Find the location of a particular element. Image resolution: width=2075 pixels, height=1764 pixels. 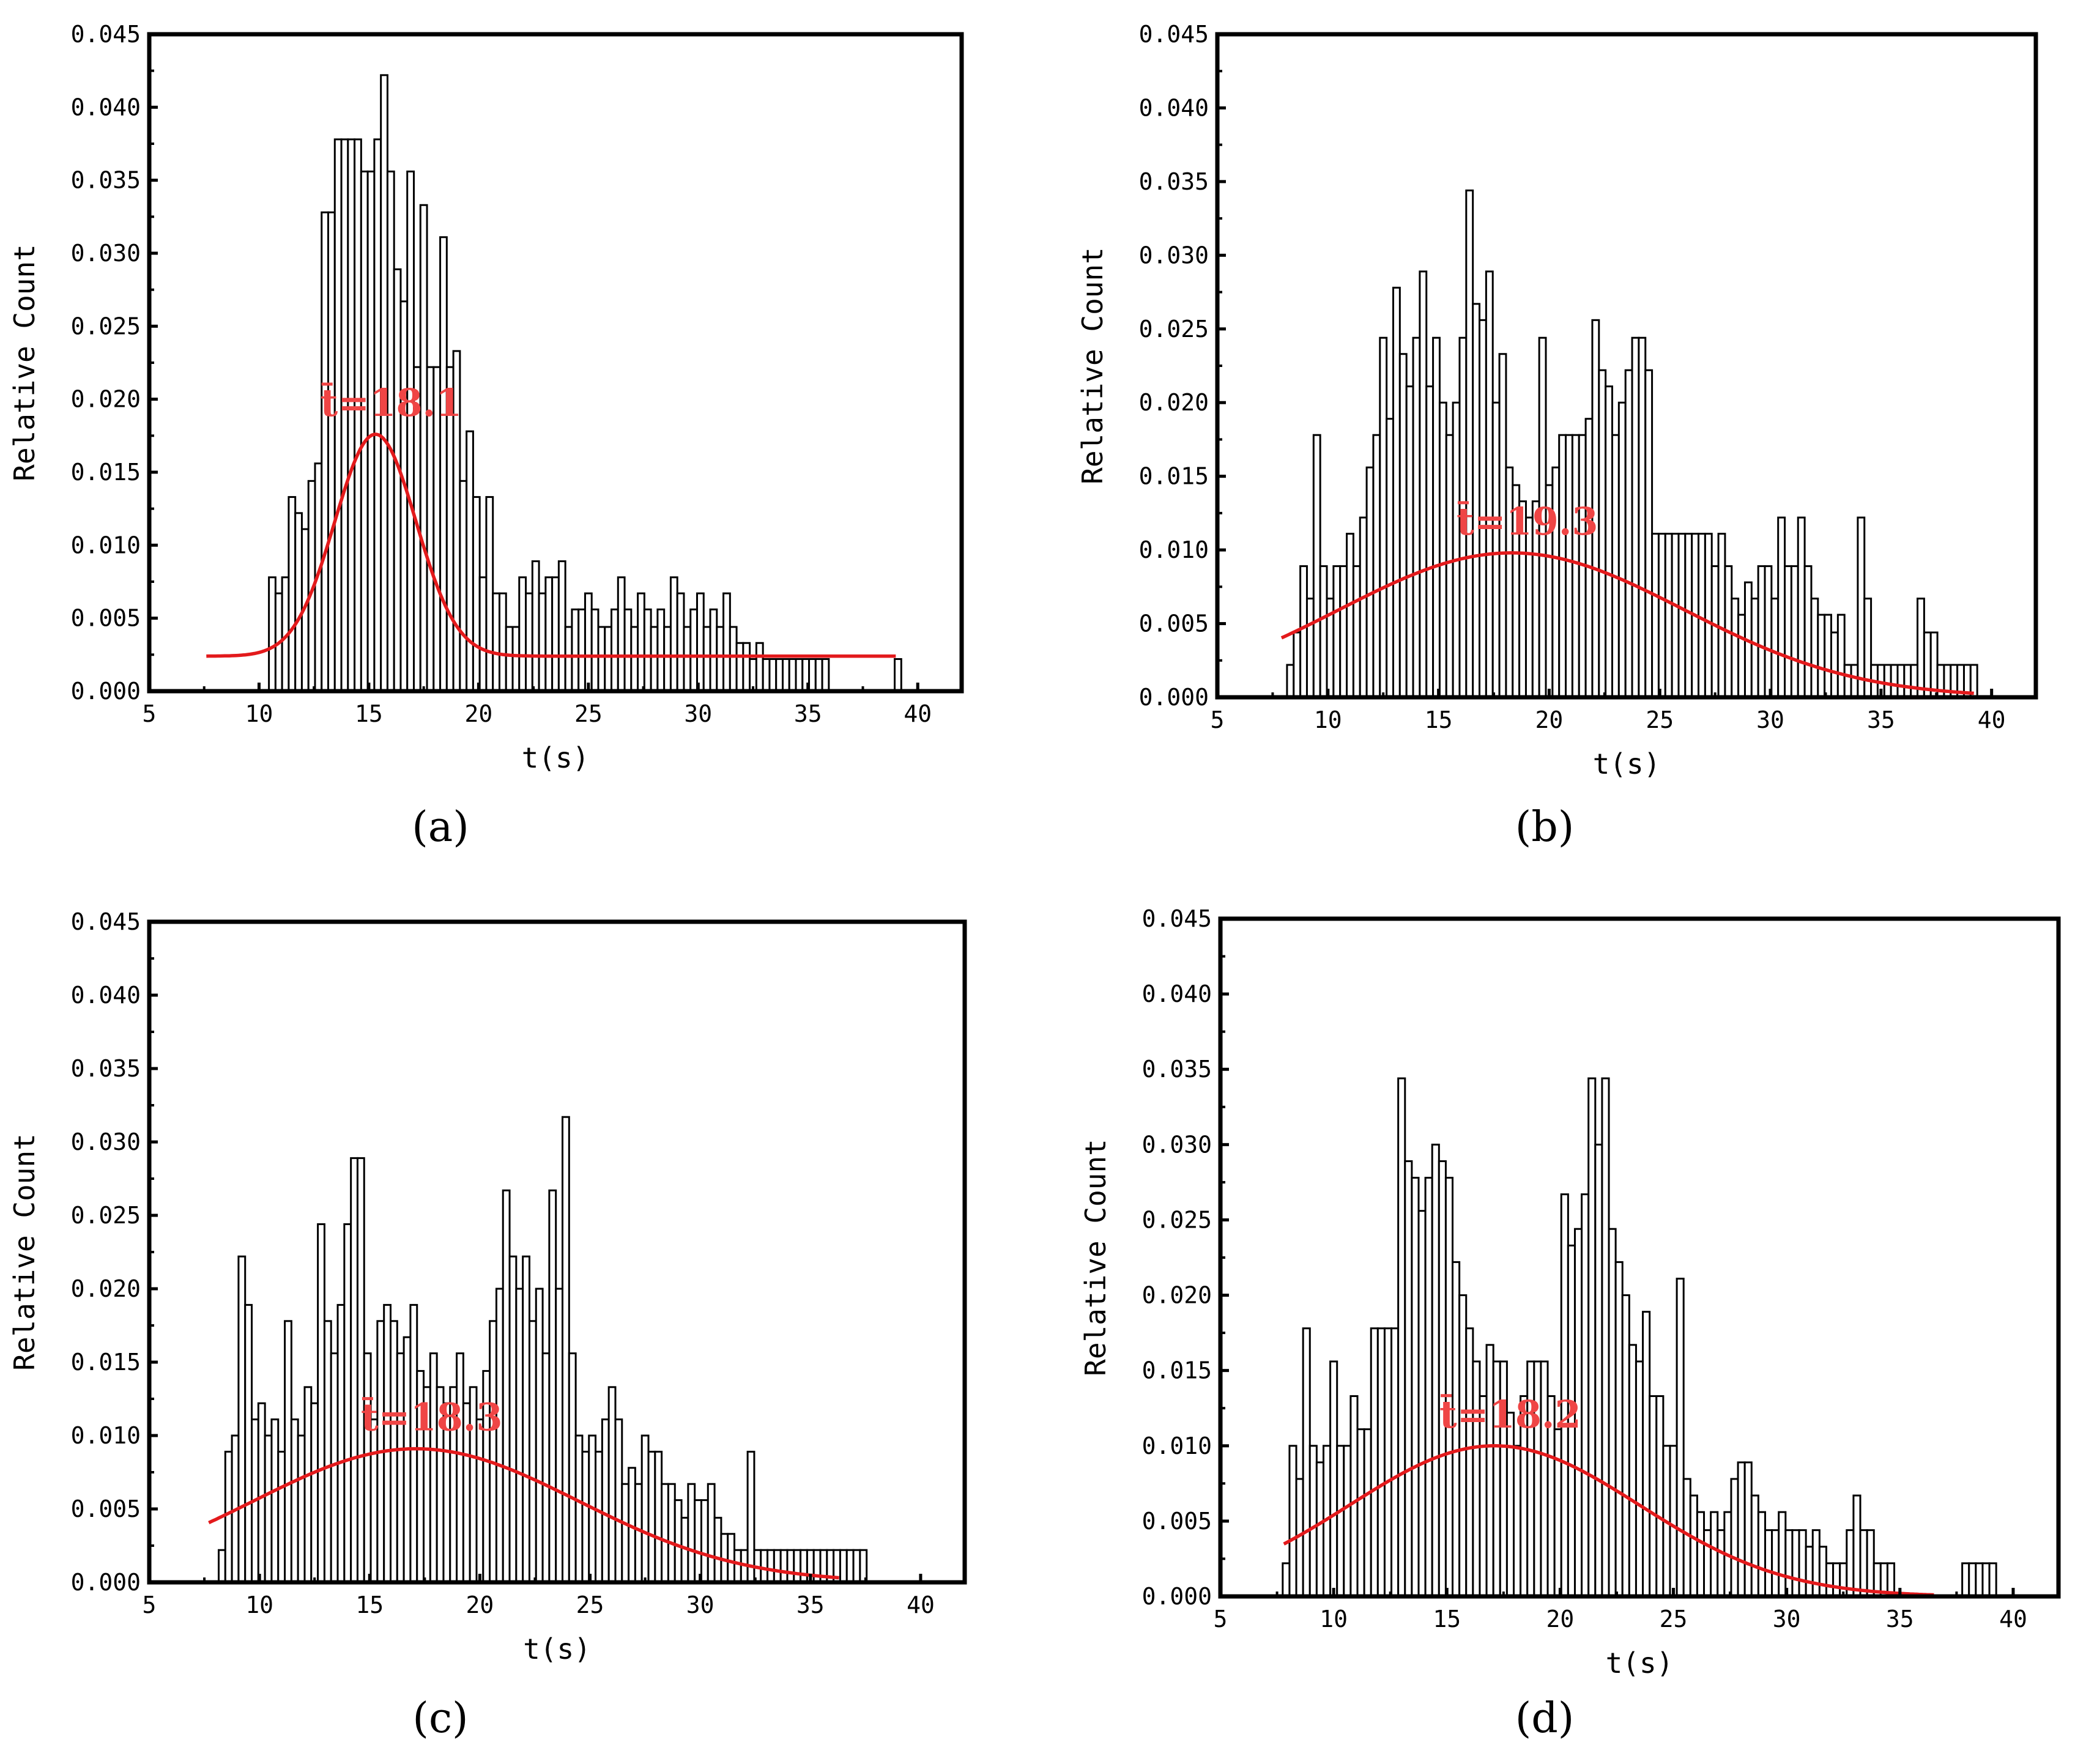

x-tick-label: 10 is located at coordinates (259, 713).